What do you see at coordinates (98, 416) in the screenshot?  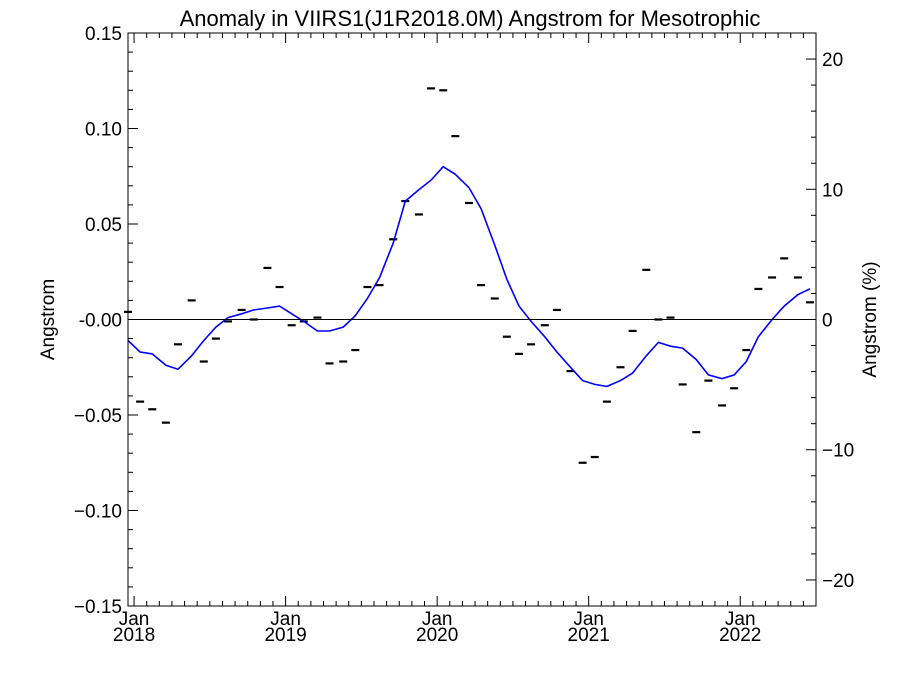 I see `y-tick-label: −0.05` at bounding box center [98, 416].